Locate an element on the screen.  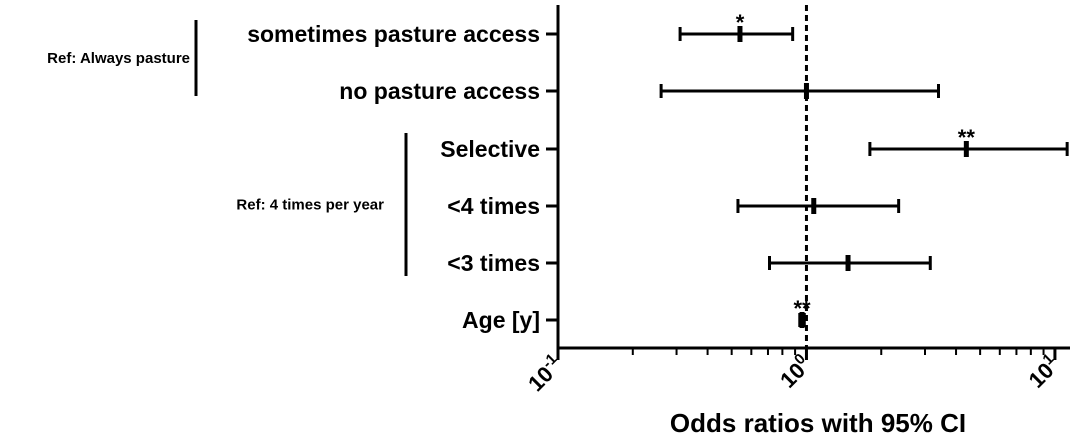
x-tick-label: 100 is located at coordinates (795, 371).